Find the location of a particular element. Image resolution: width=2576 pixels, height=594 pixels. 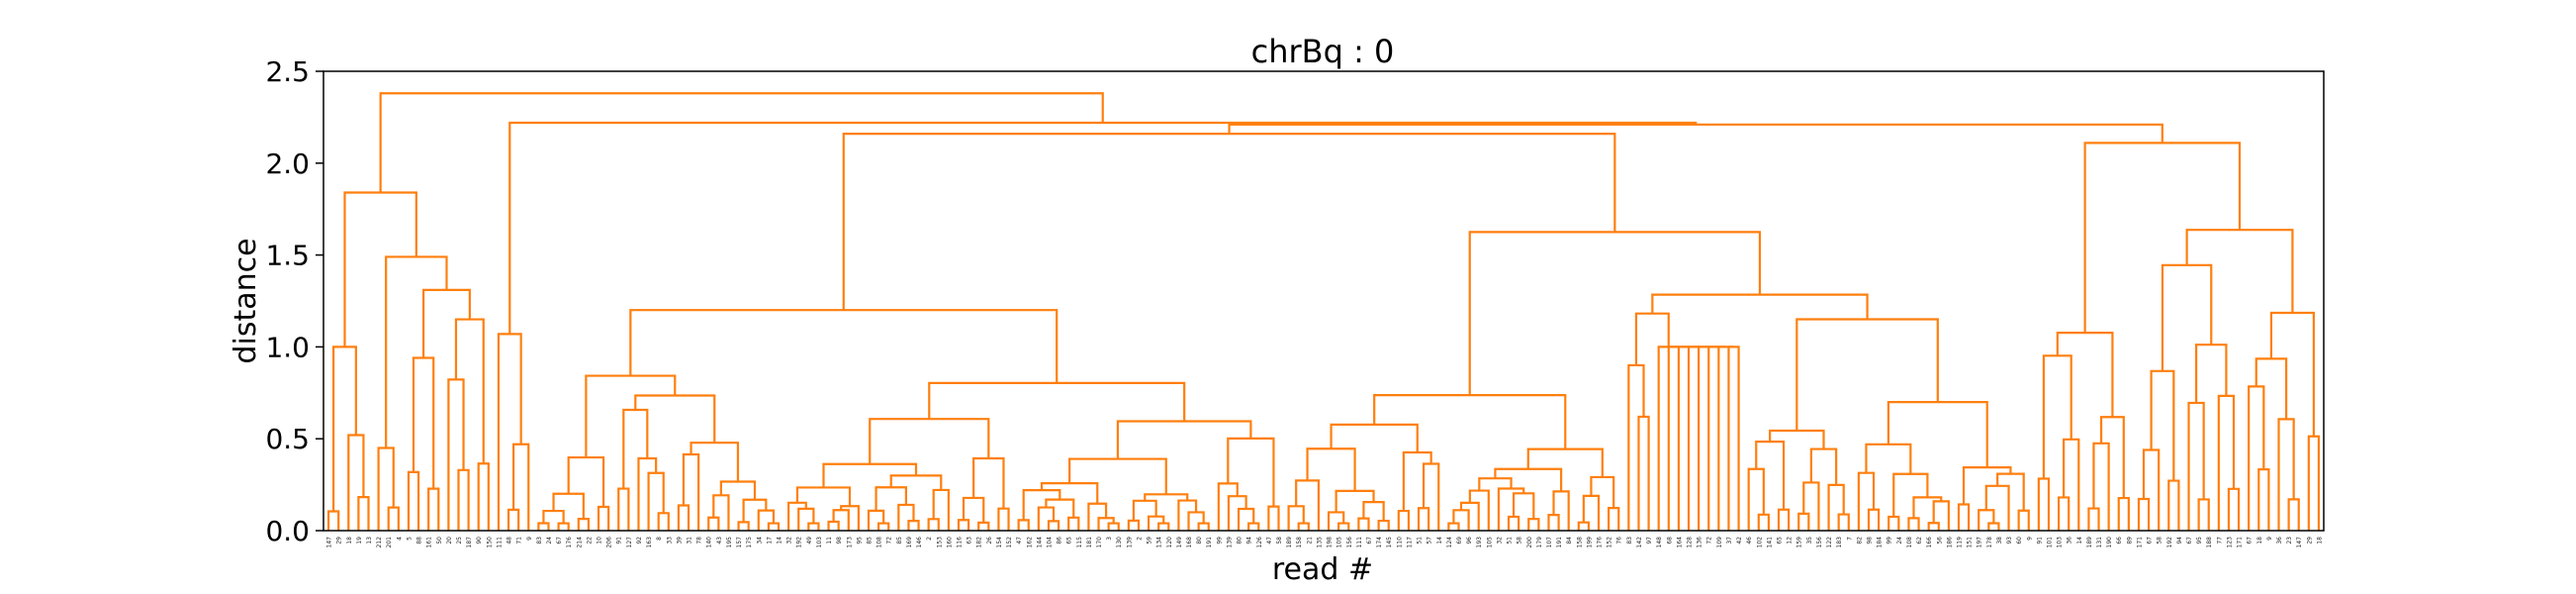

leaf-label: 2 is located at coordinates (929, 539).